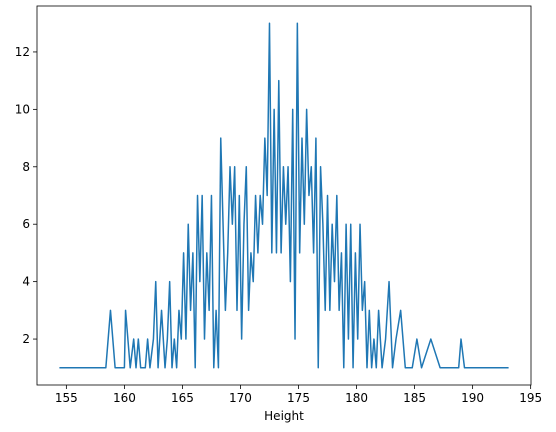 The height and width of the screenshot is (432, 556). Describe the element at coordinates (240, 398) in the screenshot. I see `x-tick-label: 170` at that location.